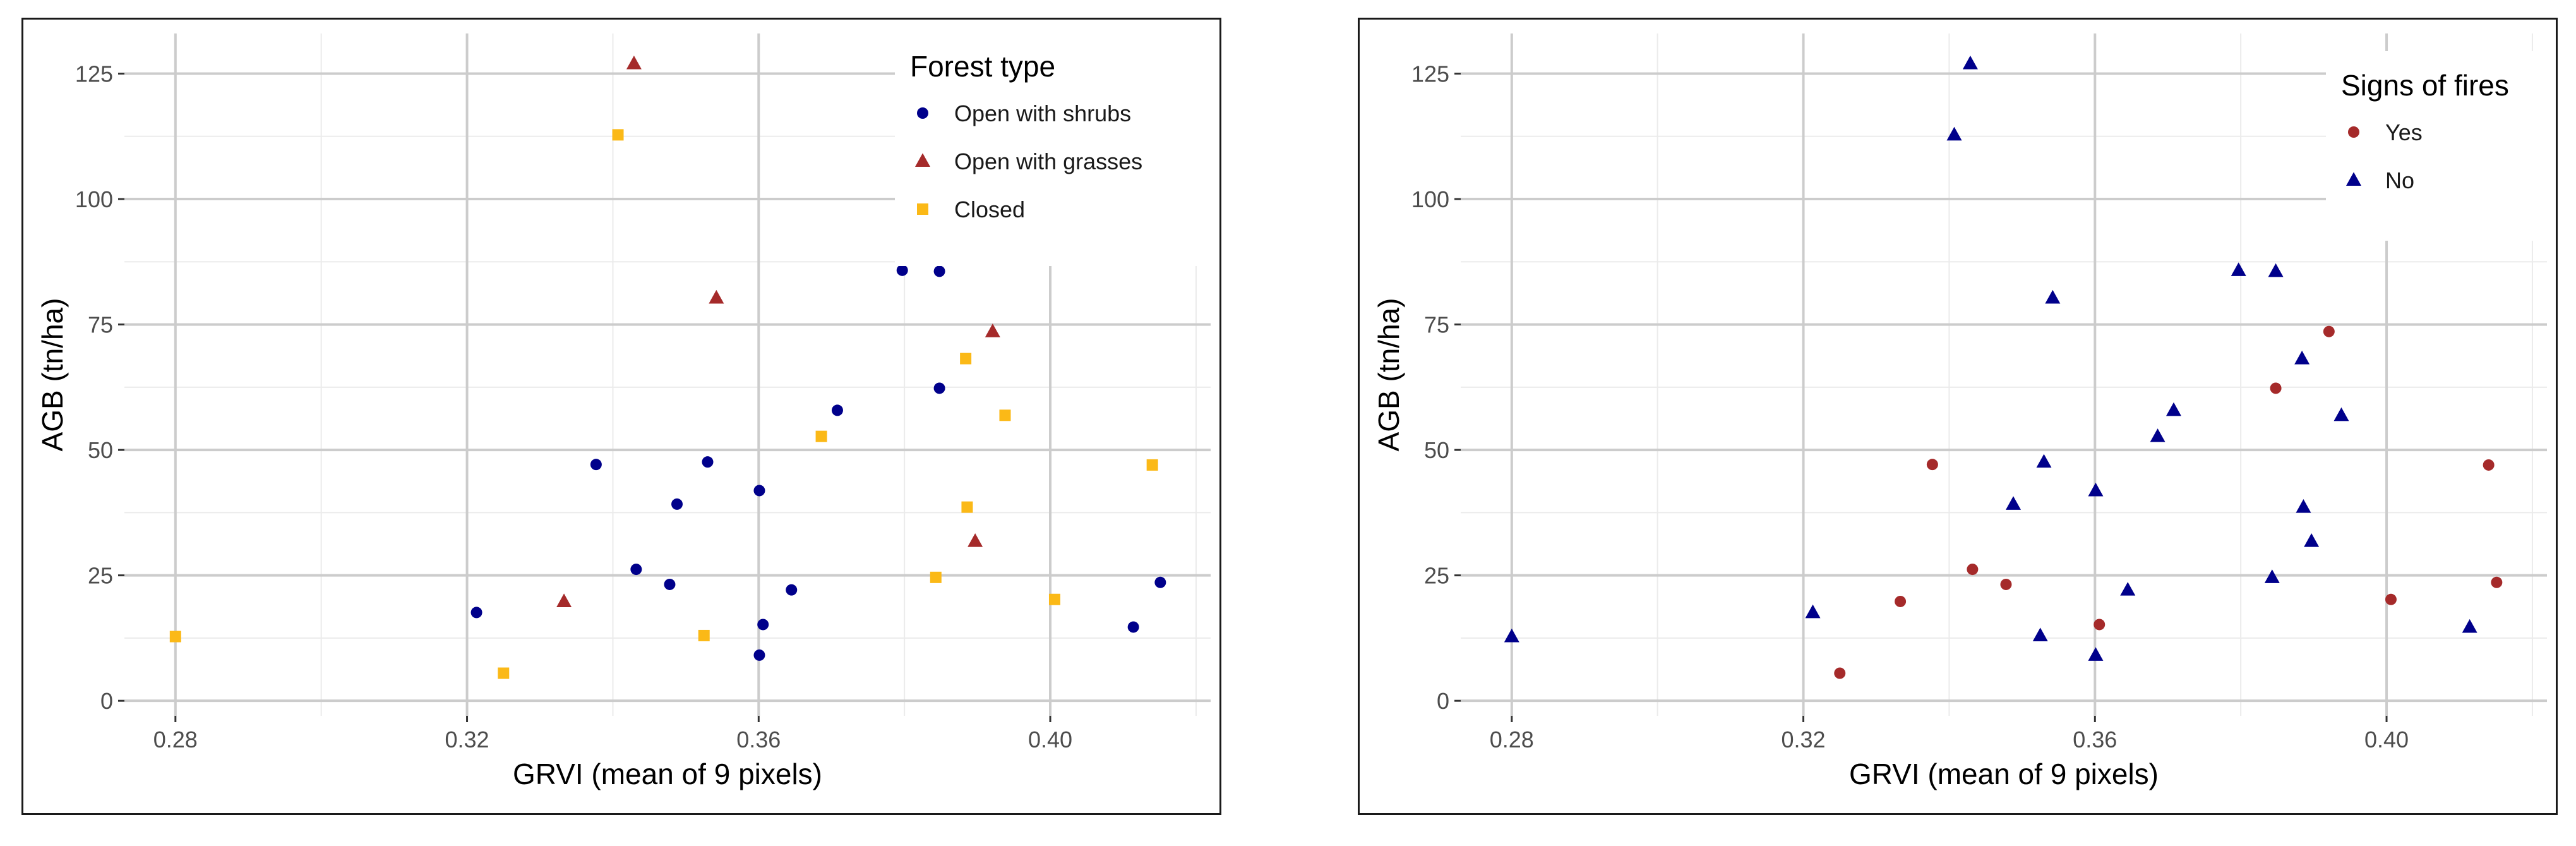  What do you see at coordinates (778, 331) in the screenshot?
I see `series-open-with-grasses` at bounding box center [778, 331].